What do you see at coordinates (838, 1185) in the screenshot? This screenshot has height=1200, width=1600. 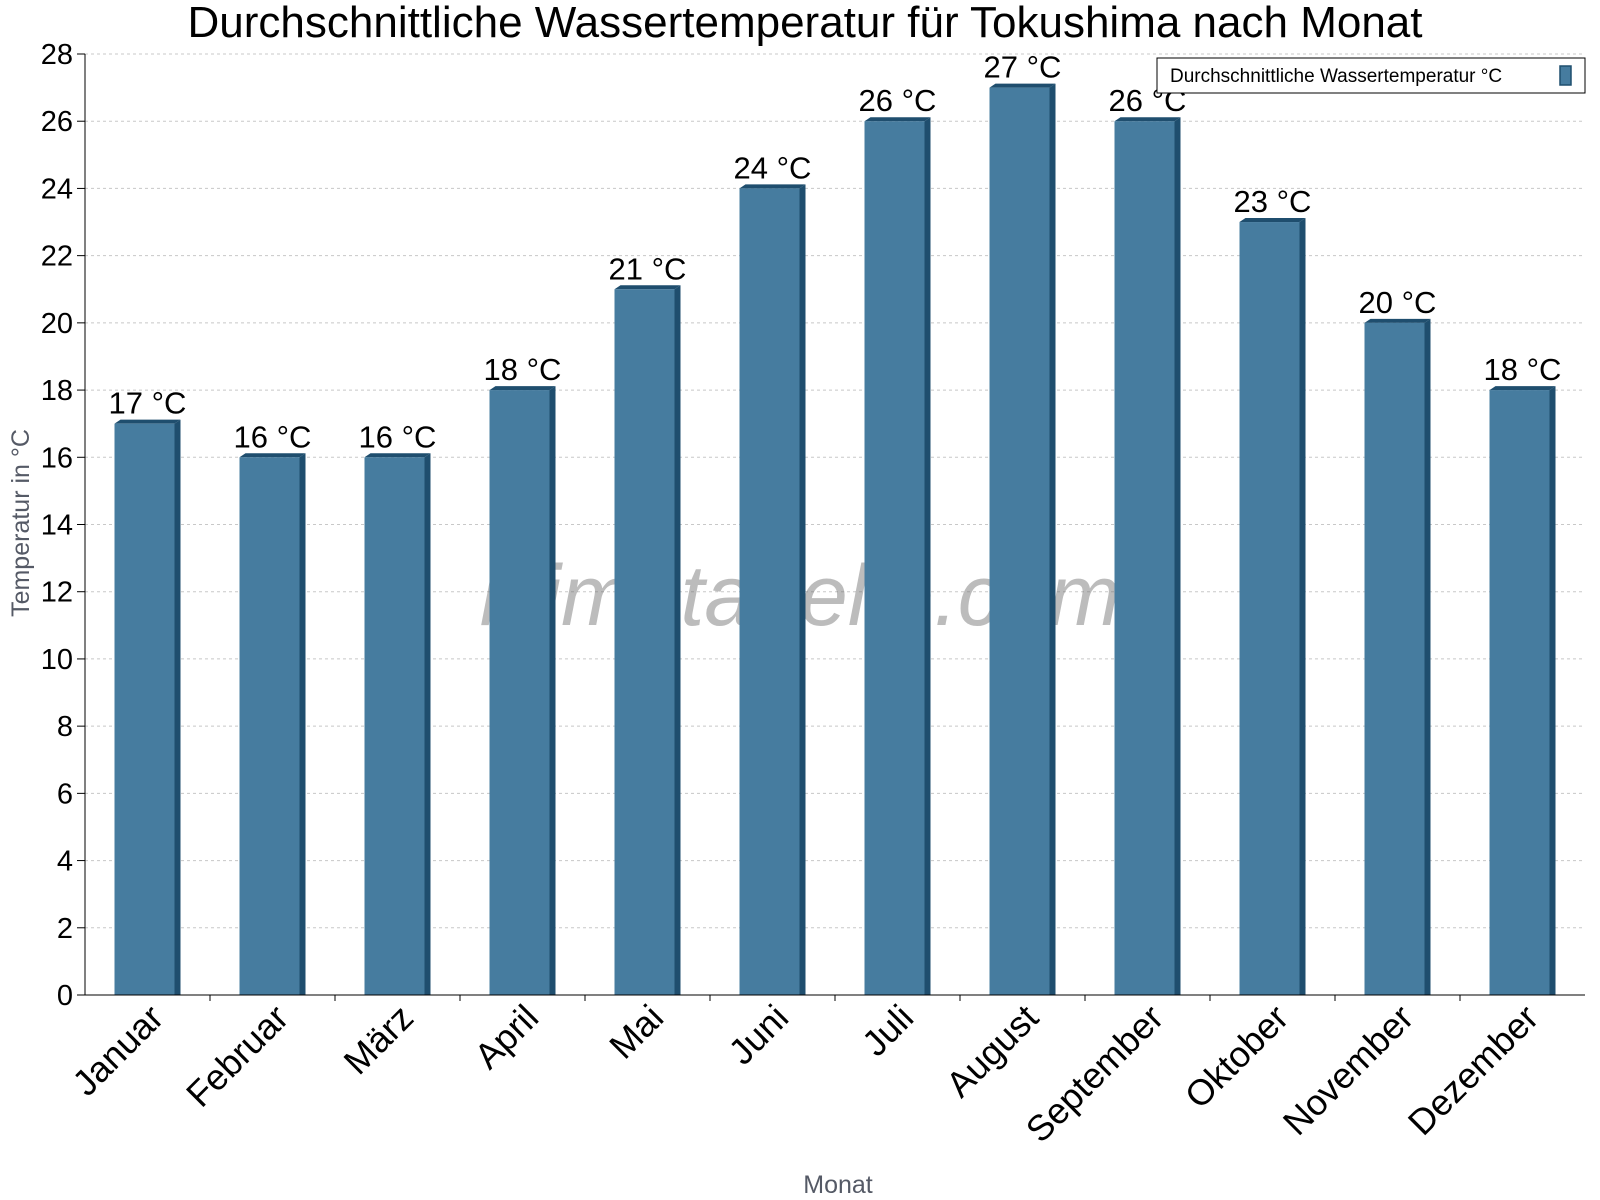 I see `x-axis-title: Monat` at bounding box center [838, 1185].